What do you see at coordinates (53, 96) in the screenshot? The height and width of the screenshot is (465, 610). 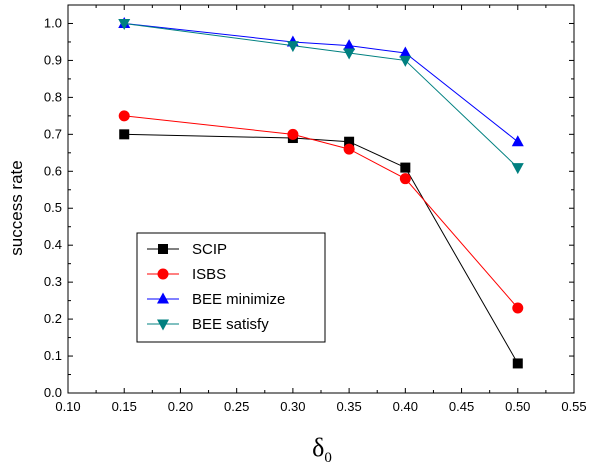 I see `y-tick-label: 0.8` at bounding box center [53, 96].